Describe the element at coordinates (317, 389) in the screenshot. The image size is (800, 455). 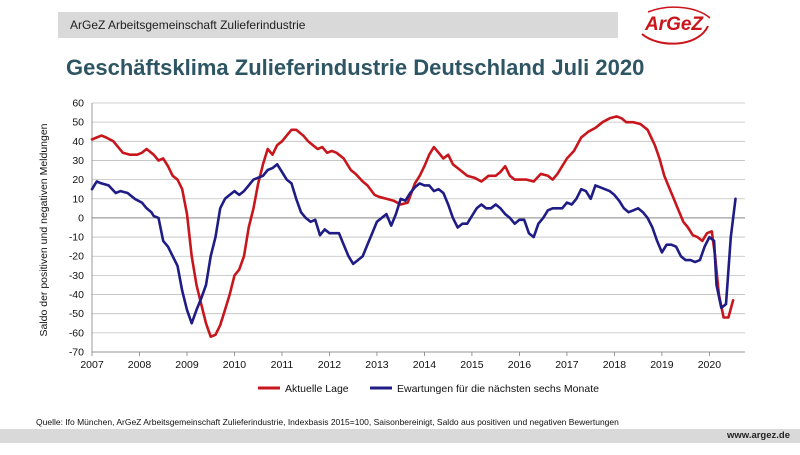
I see `legend-label: Aktuelle Lage` at that location.